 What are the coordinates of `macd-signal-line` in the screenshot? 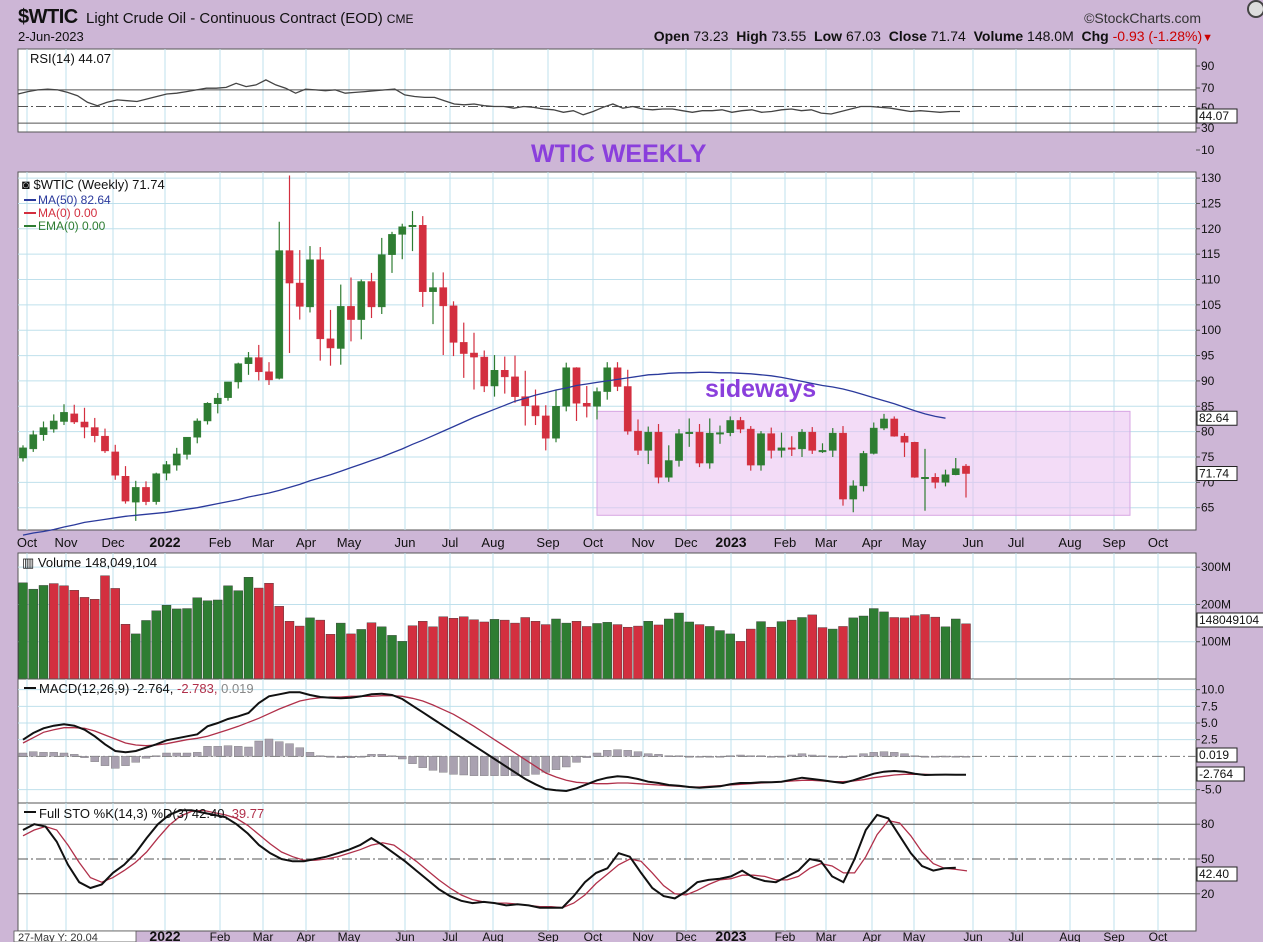 It's located at (494, 741).